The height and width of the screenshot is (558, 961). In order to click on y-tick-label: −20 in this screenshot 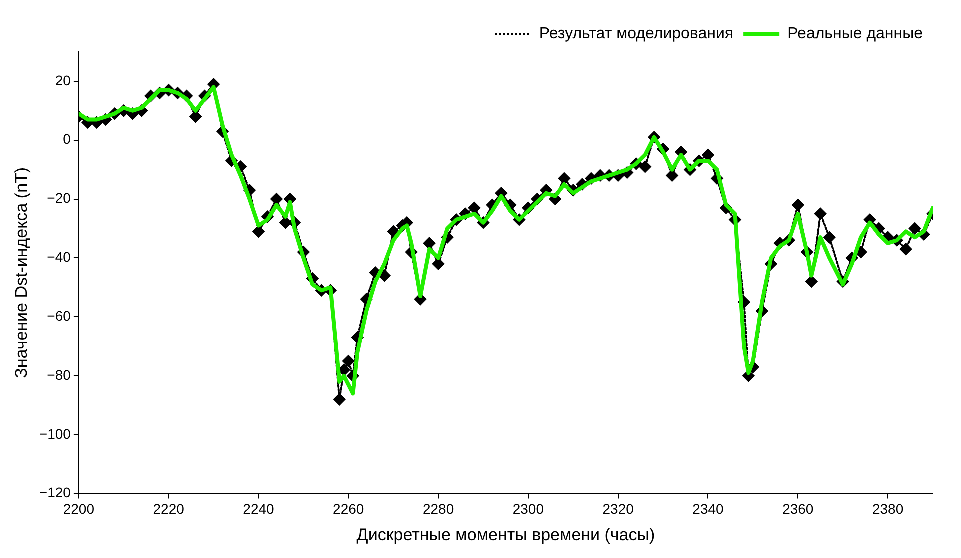, I will do `click(59, 198)`.